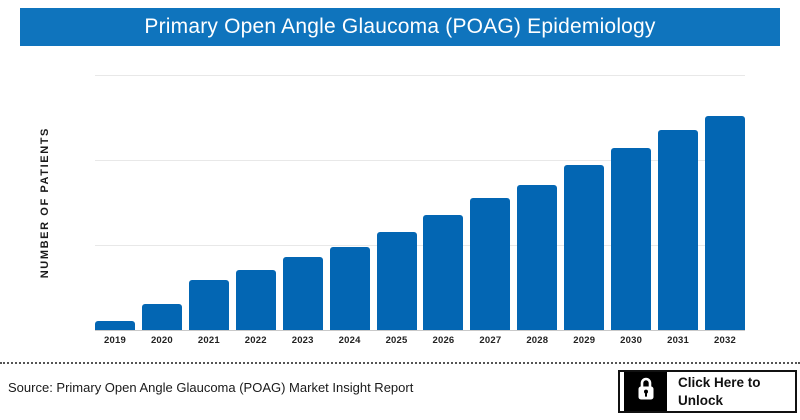 The width and height of the screenshot is (800, 420). I want to click on gridline-lower, so click(420, 245).